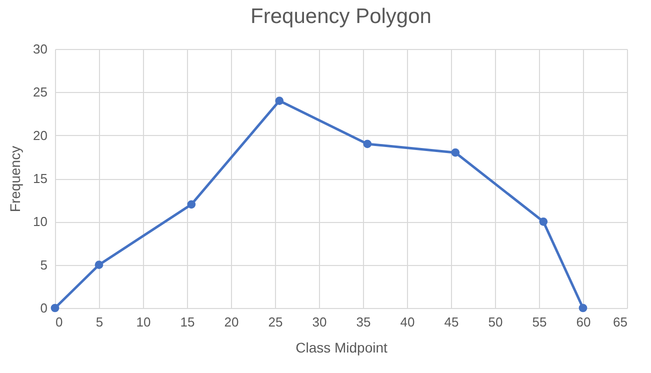 The height and width of the screenshot is (373, 651). I want to click on x-tick-label: 5, so click(100, 322).